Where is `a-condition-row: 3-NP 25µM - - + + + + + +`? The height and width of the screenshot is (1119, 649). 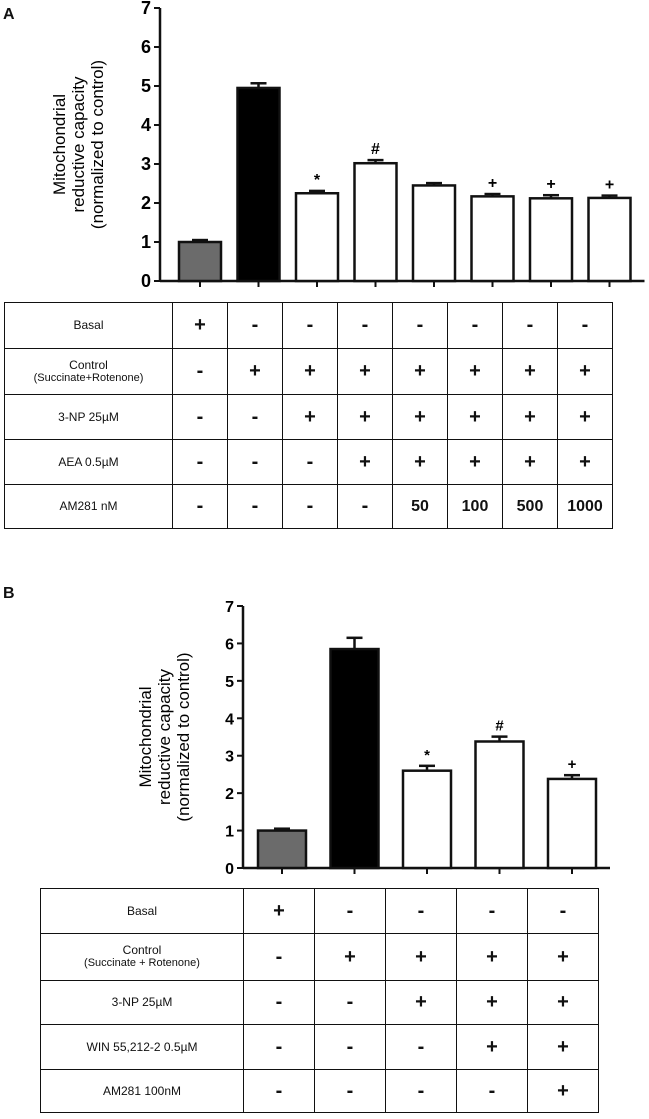
a-condition-row: 3-NP 25µM - - + + + + + + is located at coordinates (308, 417).